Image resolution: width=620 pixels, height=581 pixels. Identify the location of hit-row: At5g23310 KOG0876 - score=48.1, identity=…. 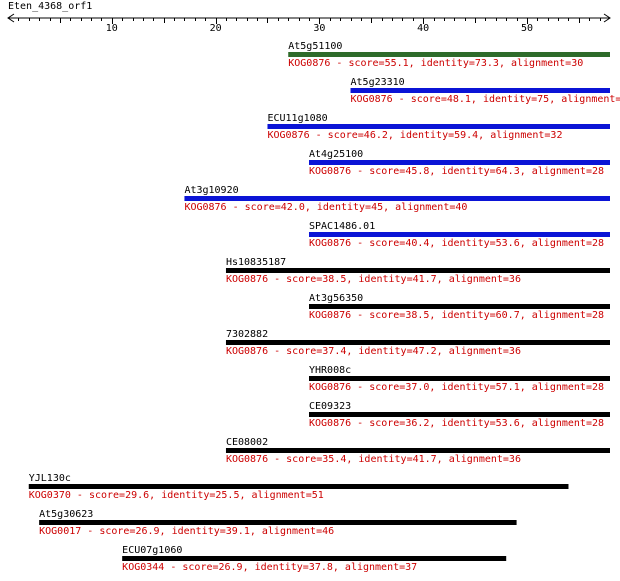
(485, 91).